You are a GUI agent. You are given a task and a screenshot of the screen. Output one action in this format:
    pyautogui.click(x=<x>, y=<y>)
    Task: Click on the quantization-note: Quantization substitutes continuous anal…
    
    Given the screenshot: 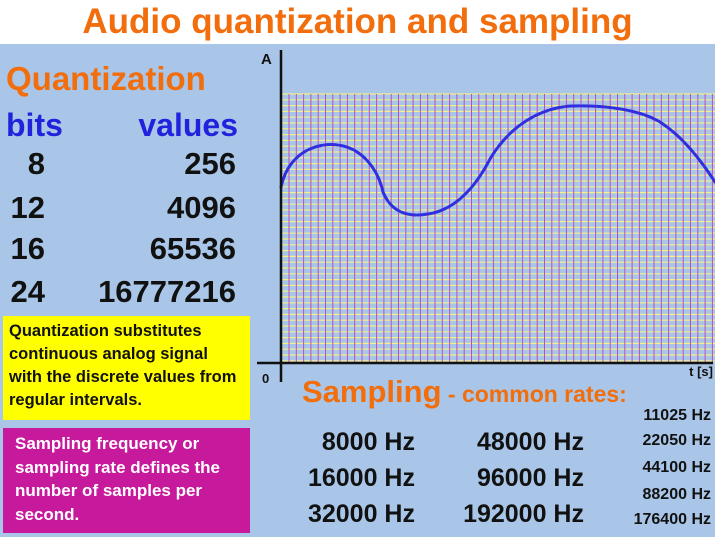 What is the action you would take?
    pyautogui.click(x=126, y=368)
    